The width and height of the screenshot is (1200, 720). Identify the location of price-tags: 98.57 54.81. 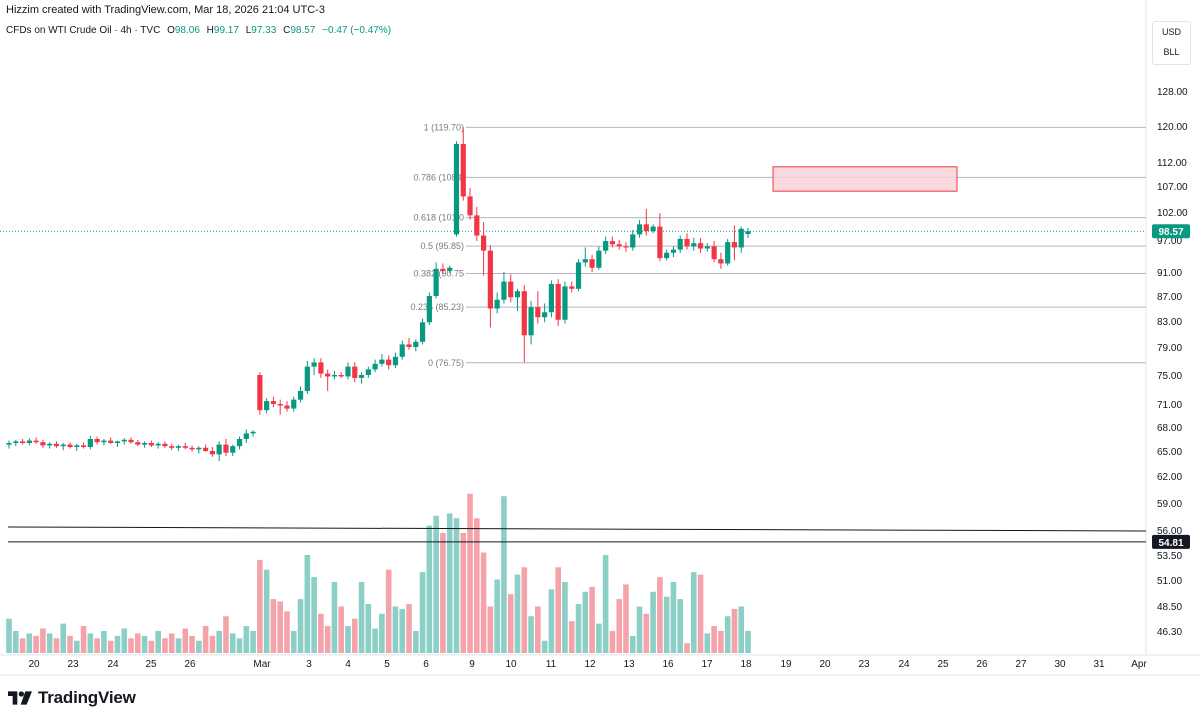
(1171, 386).